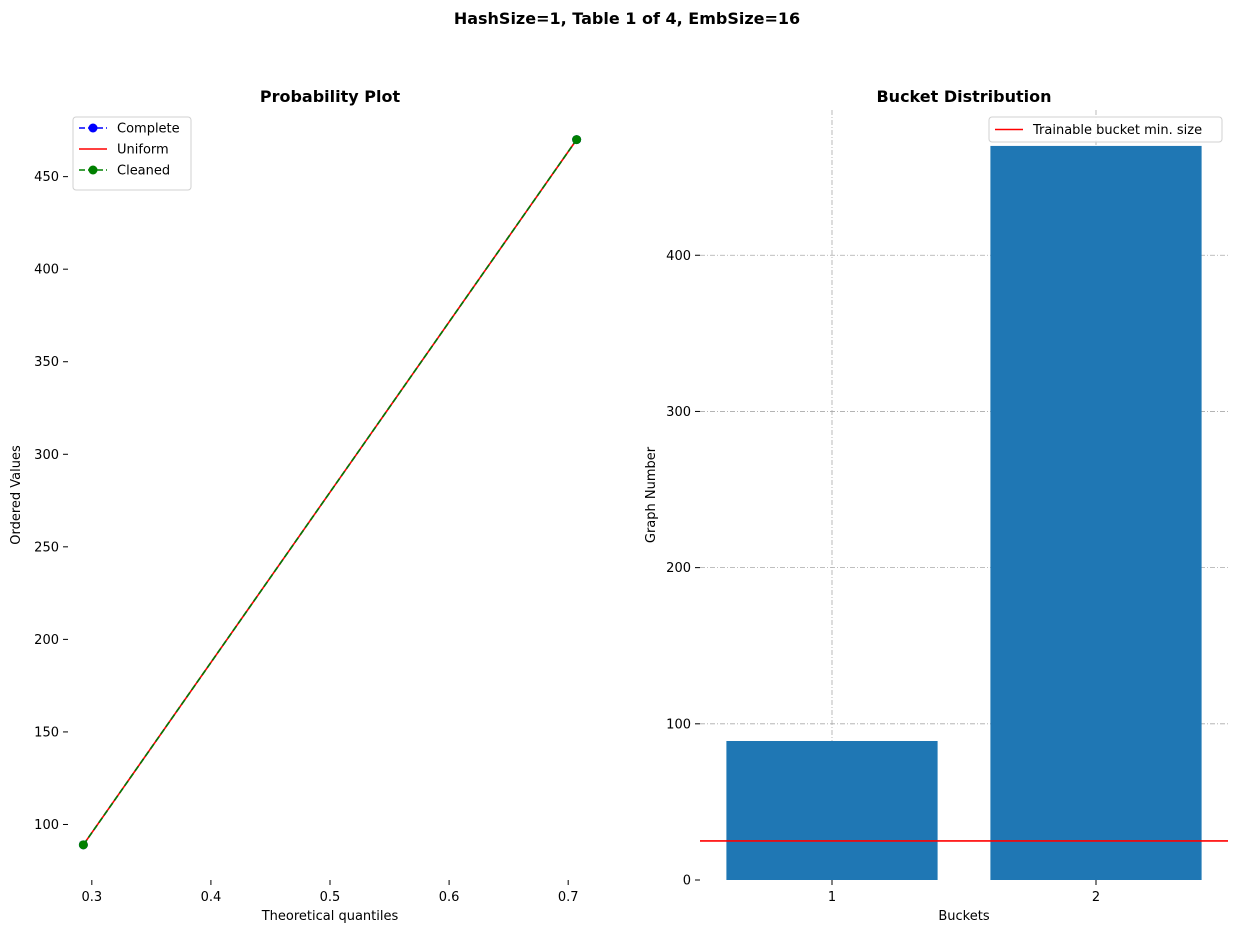 The width and height of the screenshot is (1238, 933). I want to click on bucket-distribution-y-ticks: 0 100 200 300 400, so click(683, 569).